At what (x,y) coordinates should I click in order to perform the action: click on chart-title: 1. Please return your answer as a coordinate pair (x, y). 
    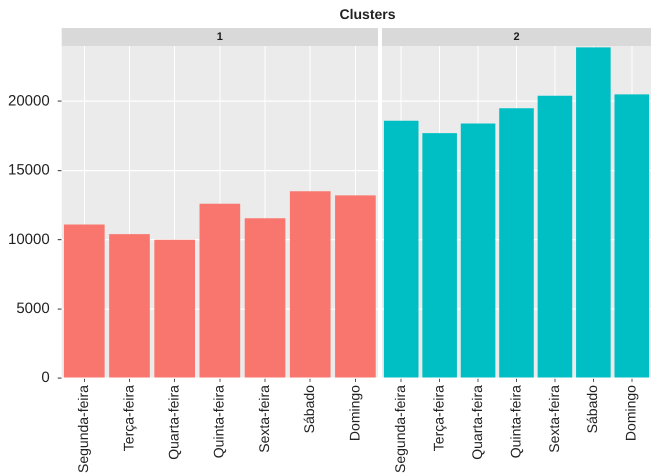
    Looking at the image, I should click on (219, 37).